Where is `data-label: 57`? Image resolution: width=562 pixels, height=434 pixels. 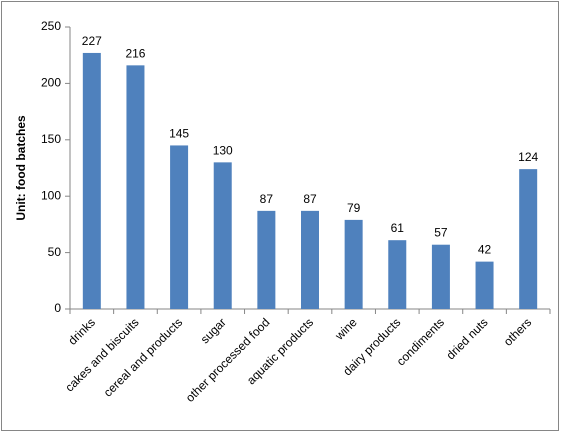
data-label: 57 is located at coordinates (441, 233).